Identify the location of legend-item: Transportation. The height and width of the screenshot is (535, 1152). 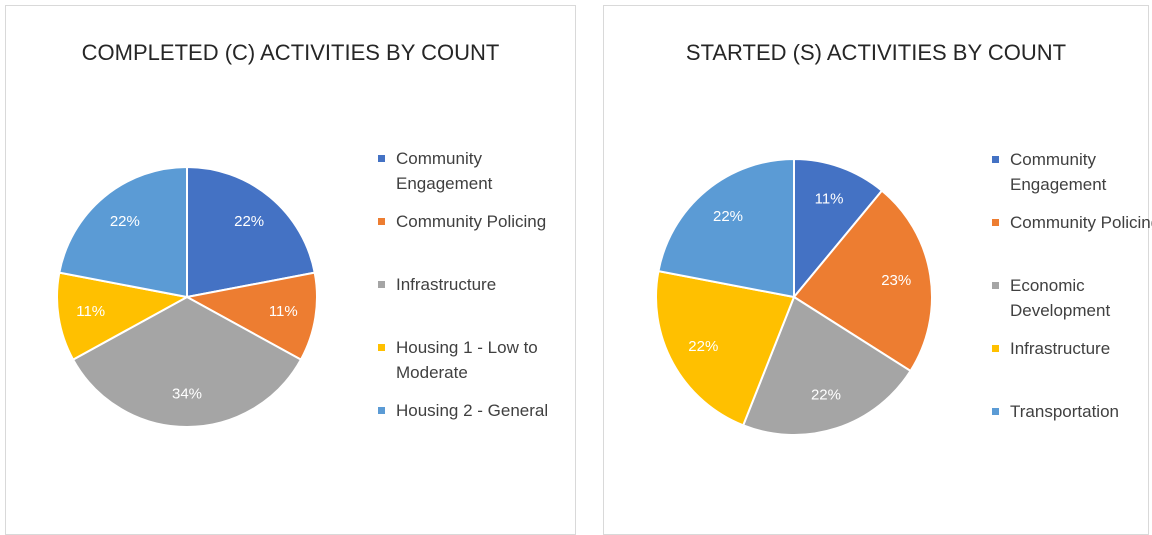
(1072, 411).